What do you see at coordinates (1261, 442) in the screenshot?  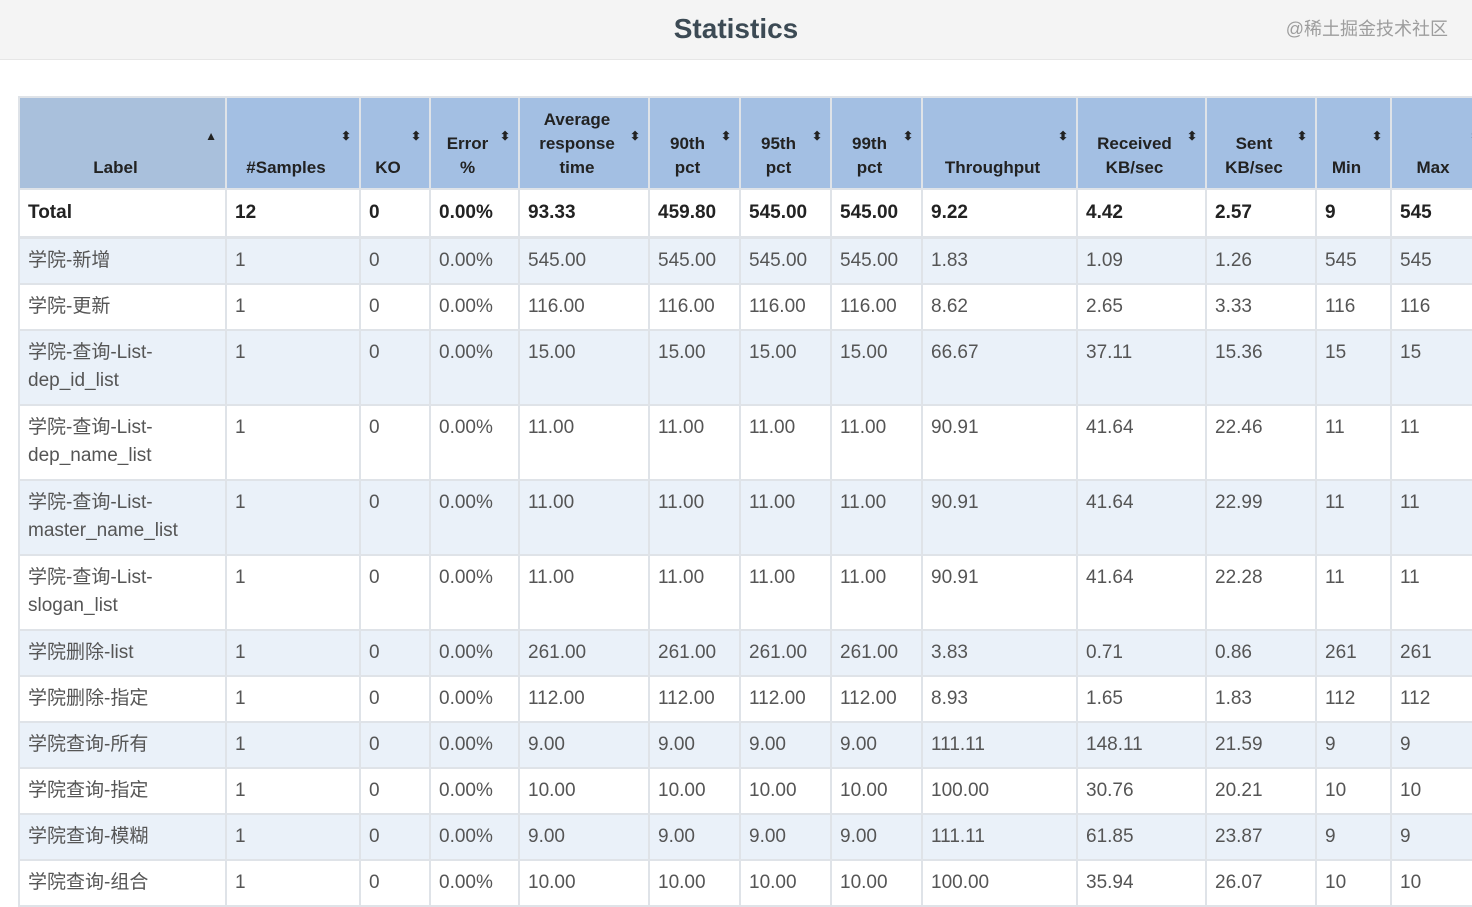 I see `cell-sent-kb-sec: 22.46` at bounding box center [1261, 442].